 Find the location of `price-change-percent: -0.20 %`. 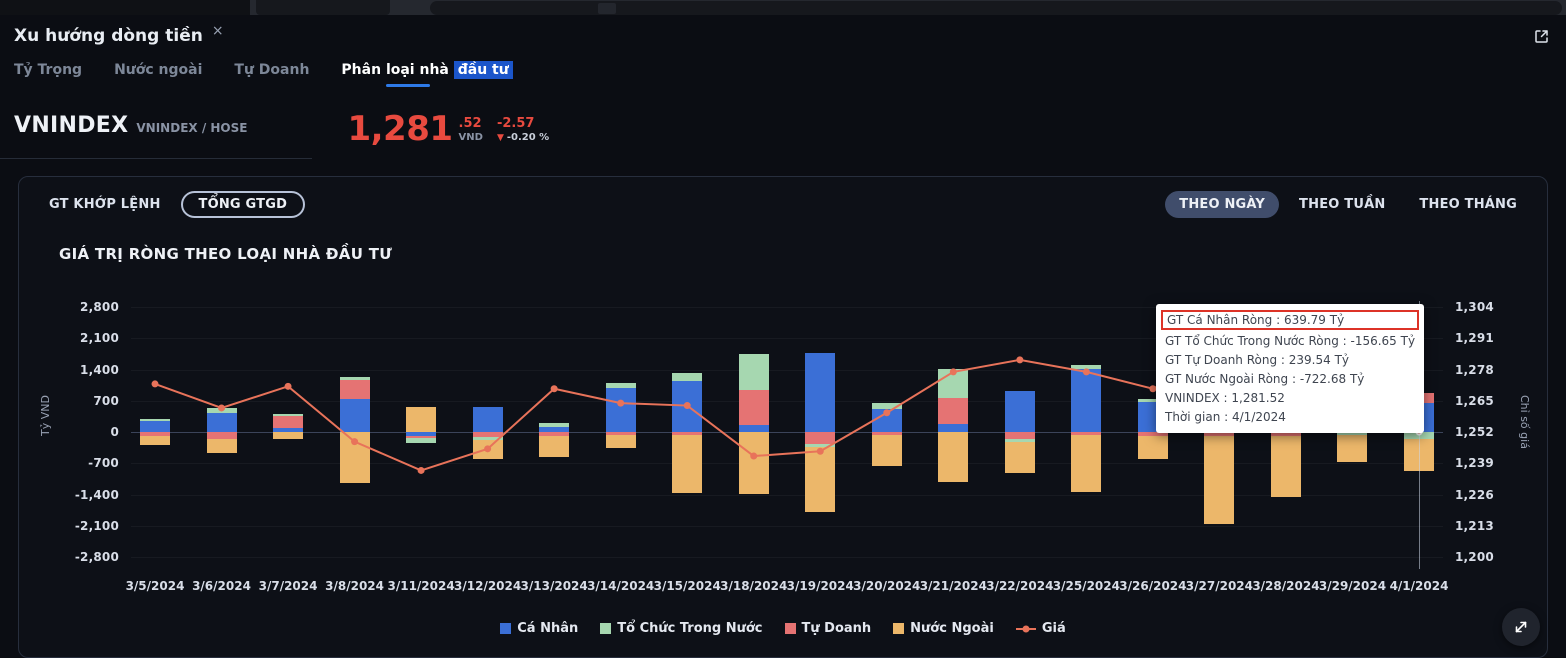

price-change-percent: -0.20 % is located at coordinates (528, 137).